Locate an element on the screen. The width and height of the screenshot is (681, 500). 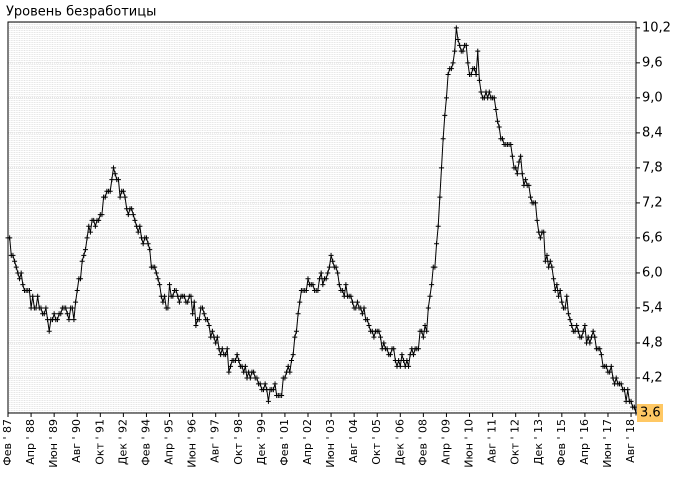
x-tick-label: Апр ' 88 is located at coordinates (30, 442).